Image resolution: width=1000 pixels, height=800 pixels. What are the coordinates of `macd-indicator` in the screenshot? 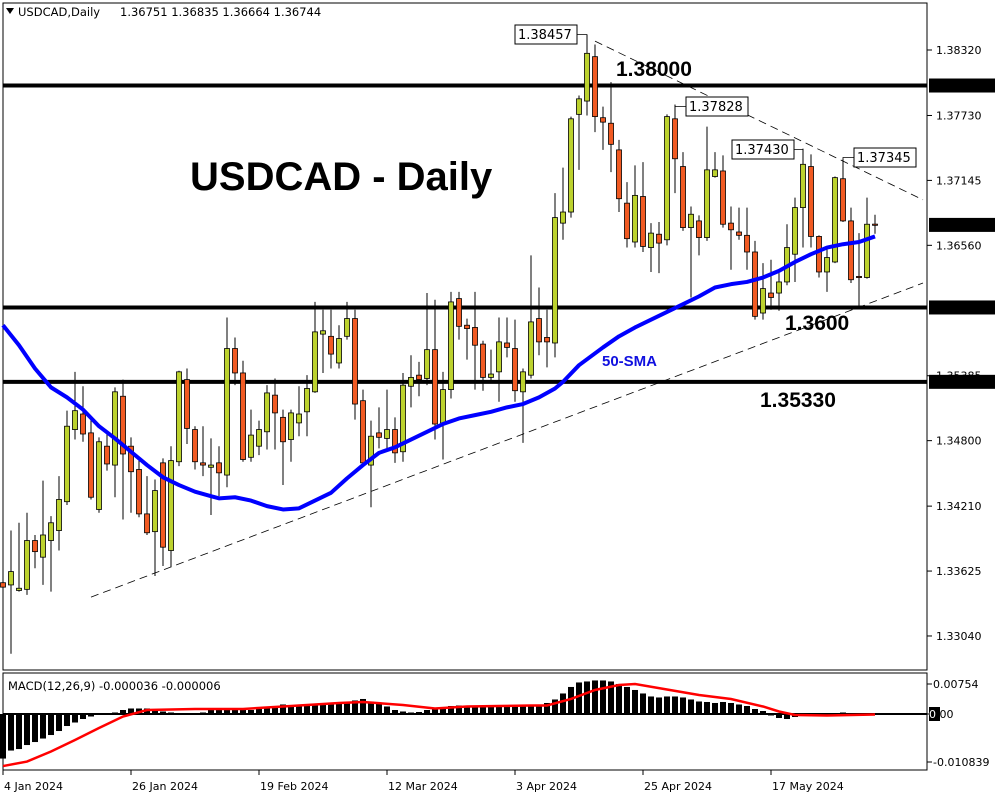 It's located at (463, 724).